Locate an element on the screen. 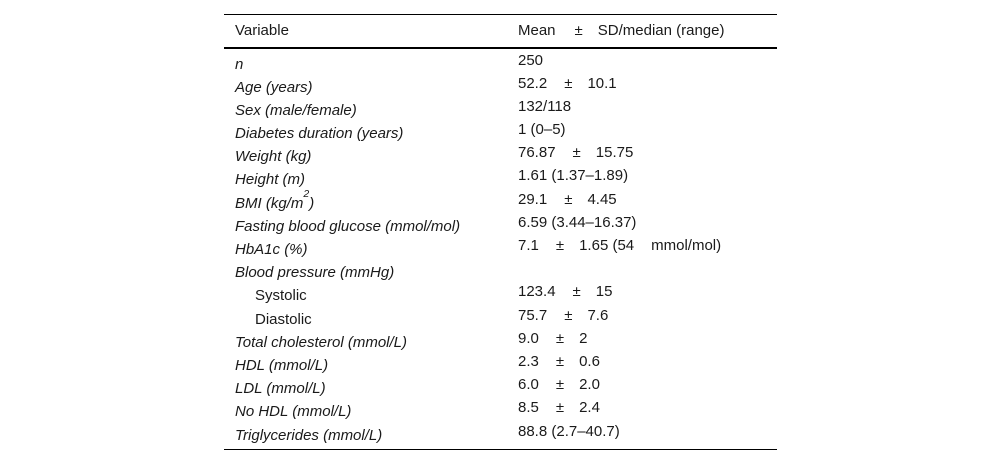 The height and width of the screenshot is (465, 1000). table-row-sex: Sex (male/female) 132/118 is located at coordinates (500, 106).